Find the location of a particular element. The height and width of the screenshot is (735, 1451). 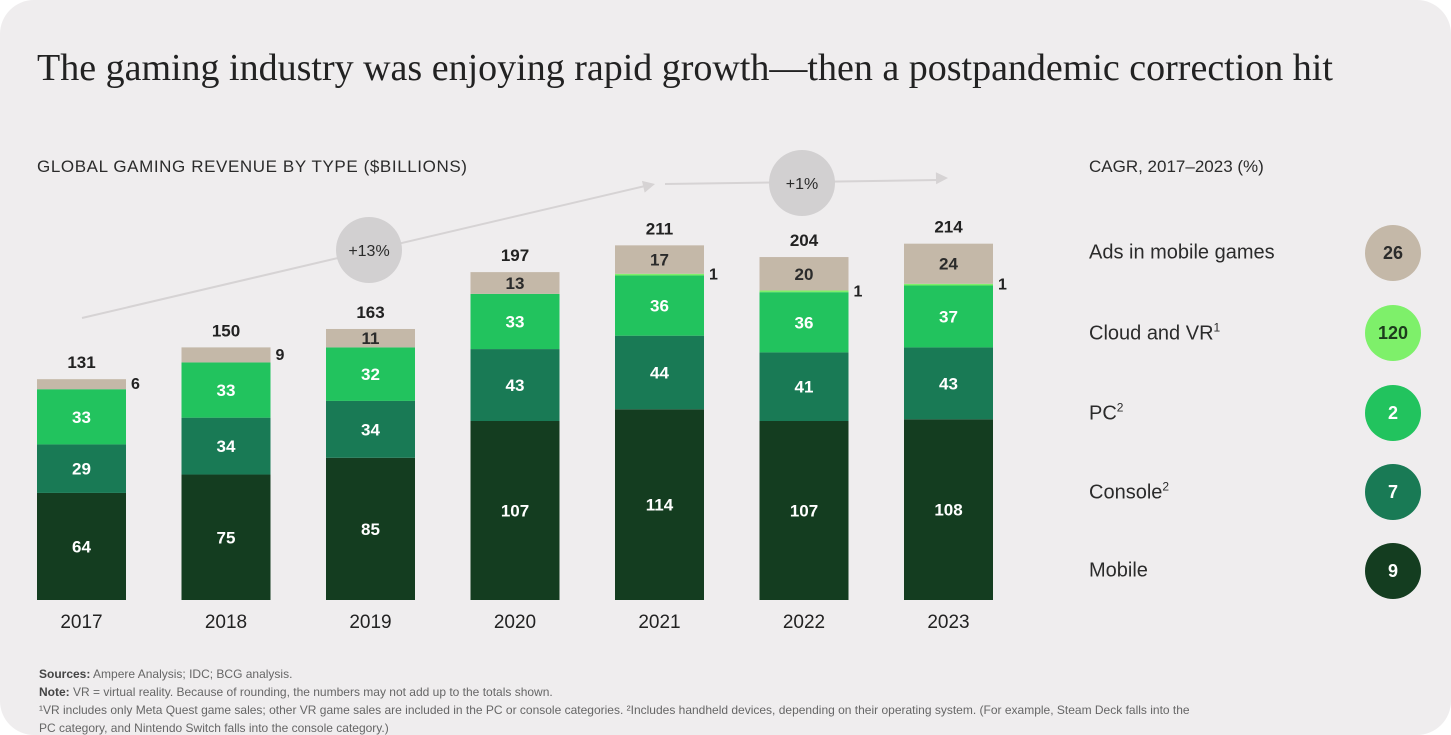

bar-total-2019: 163 is located at coordinates (370, 312).